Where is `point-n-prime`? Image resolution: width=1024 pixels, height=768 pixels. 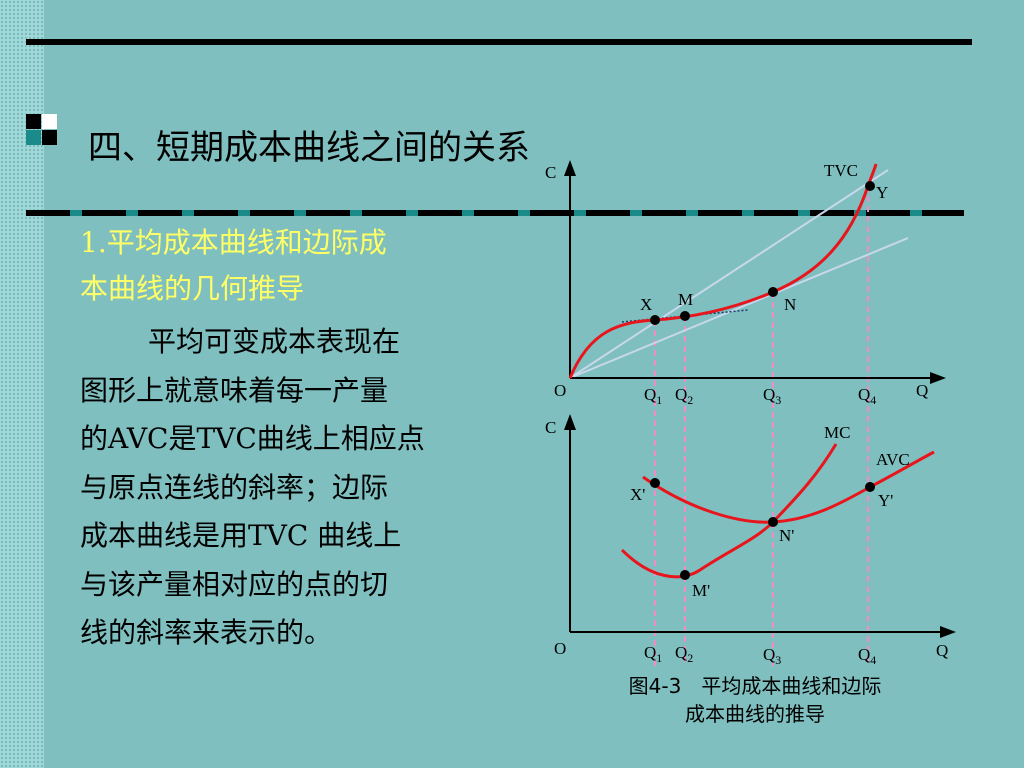 point-n-prime is located at coordinates (773, 522).